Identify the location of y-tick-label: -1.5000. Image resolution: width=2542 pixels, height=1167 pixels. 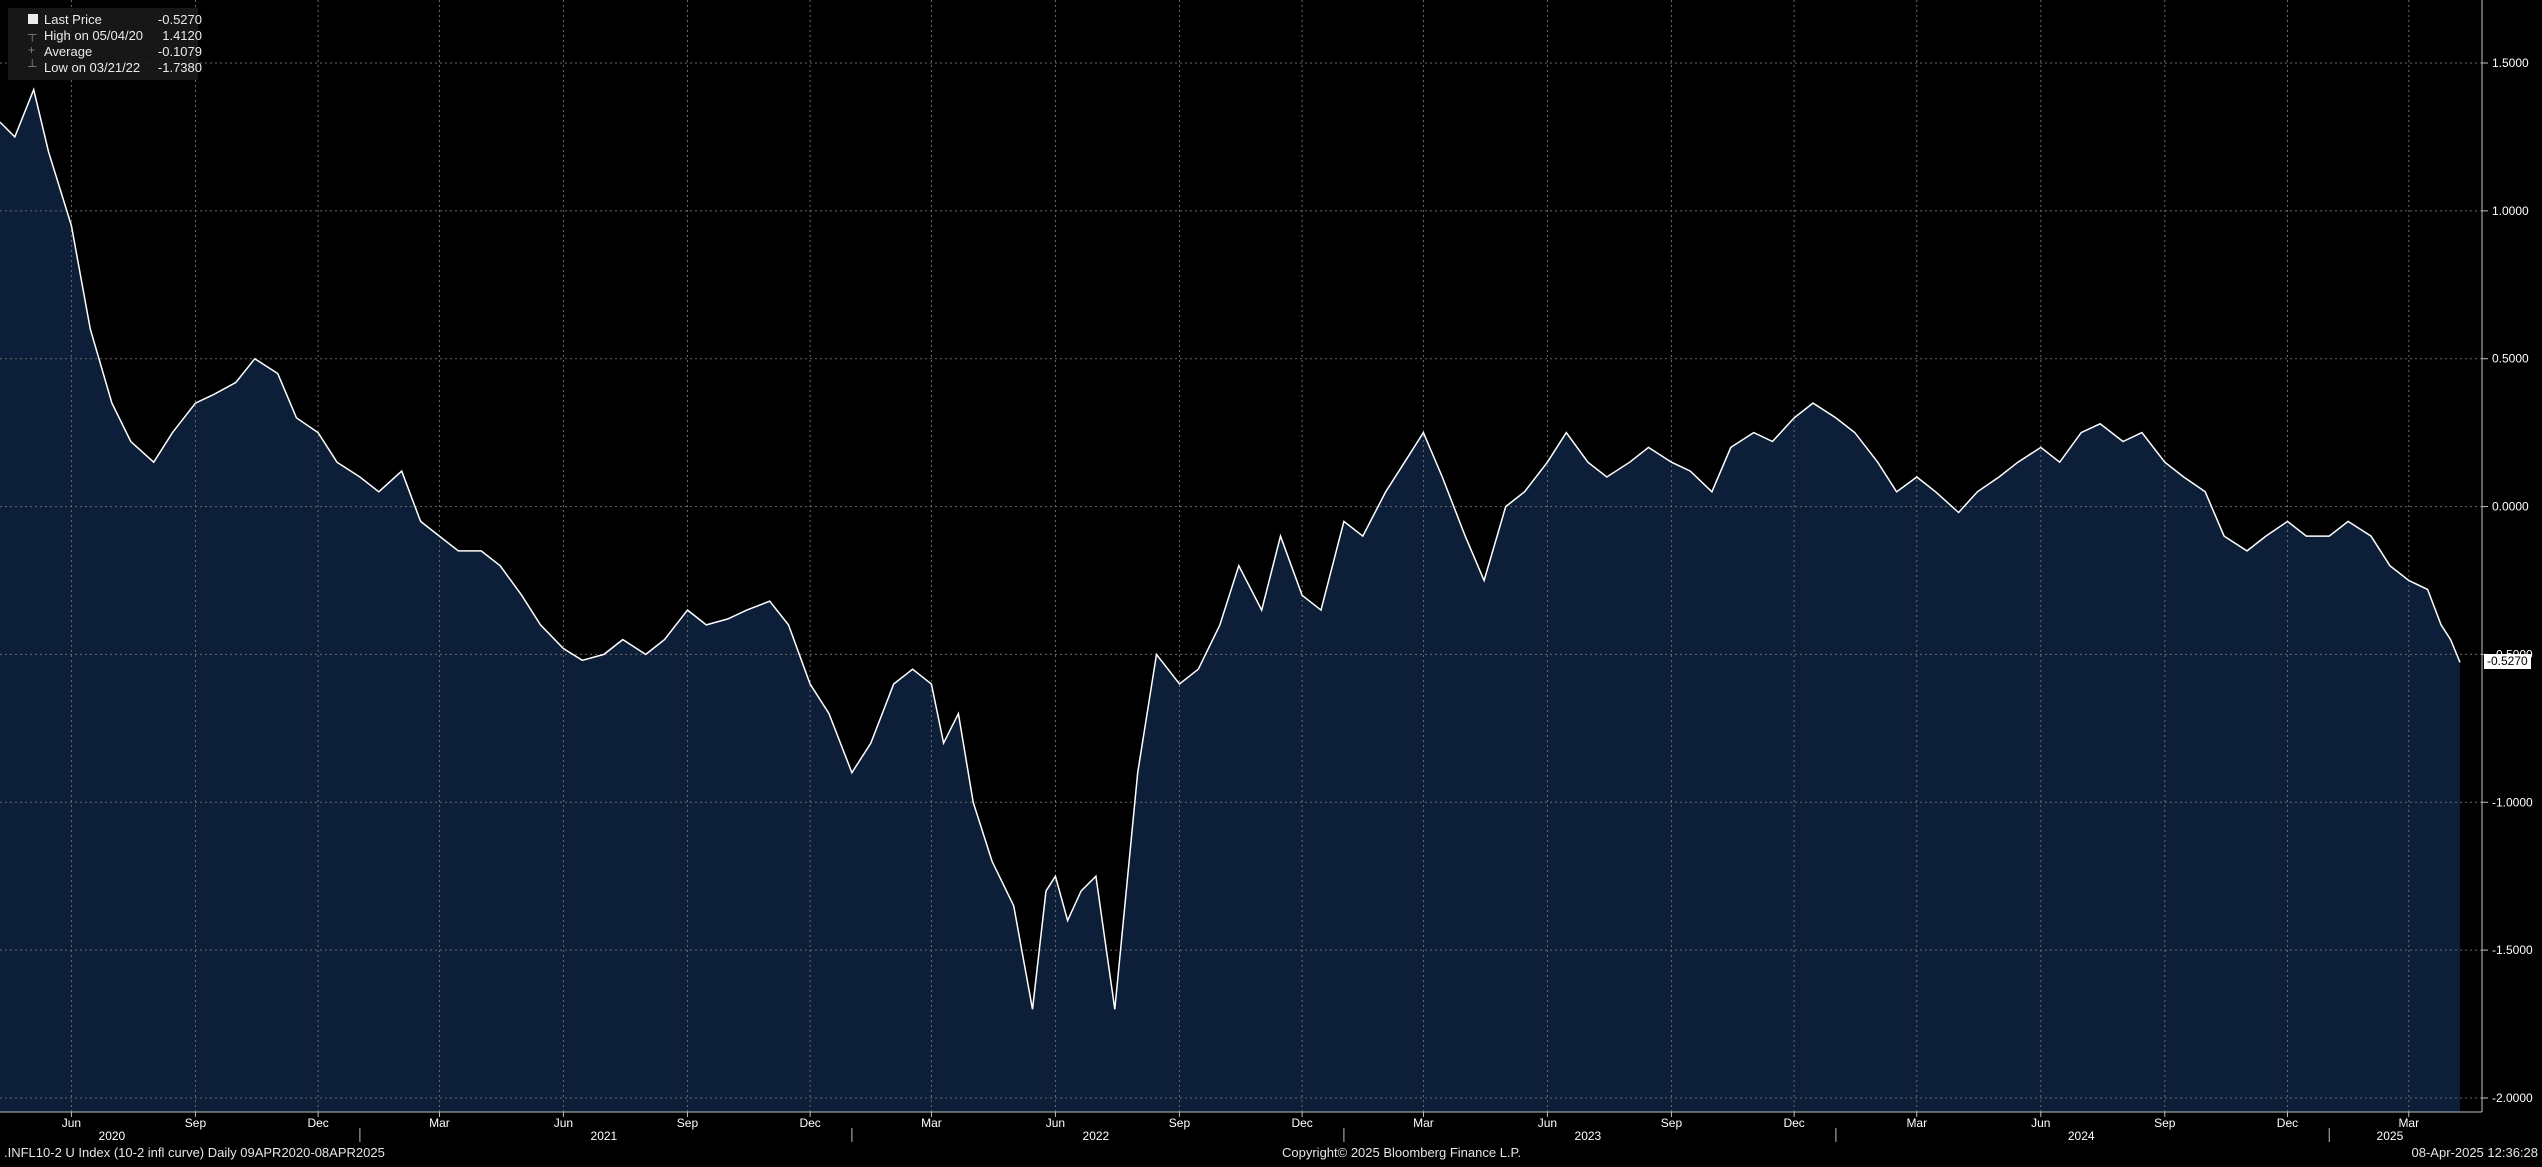
(2512, 950).